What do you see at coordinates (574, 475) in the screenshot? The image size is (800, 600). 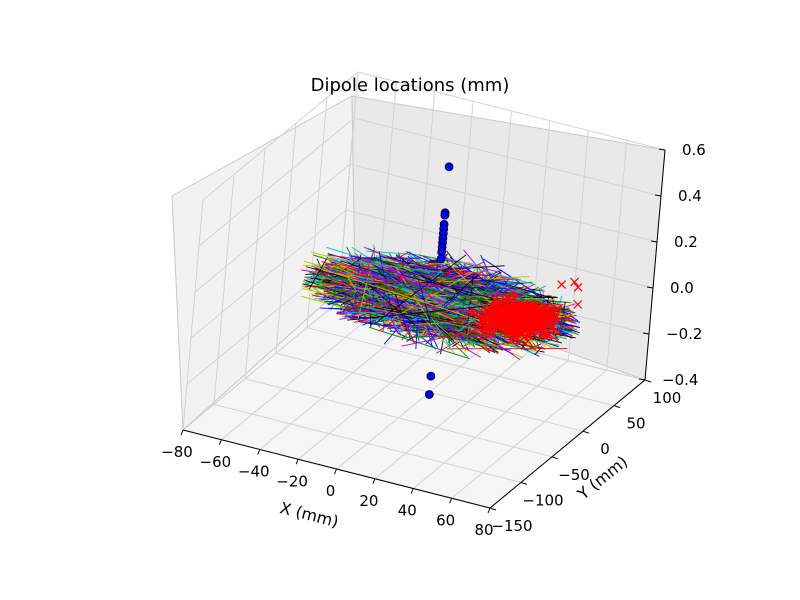 I see `y-tick-label: −50` at bounding box center [574, 475].